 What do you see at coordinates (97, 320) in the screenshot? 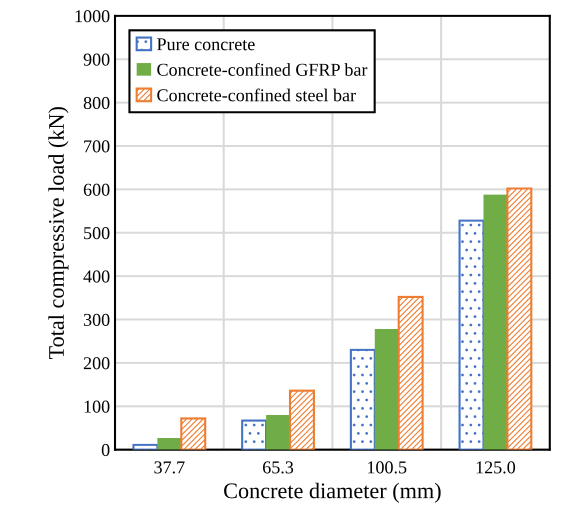
I see `y-tick-label: 300` at bounding box center [97, 320].